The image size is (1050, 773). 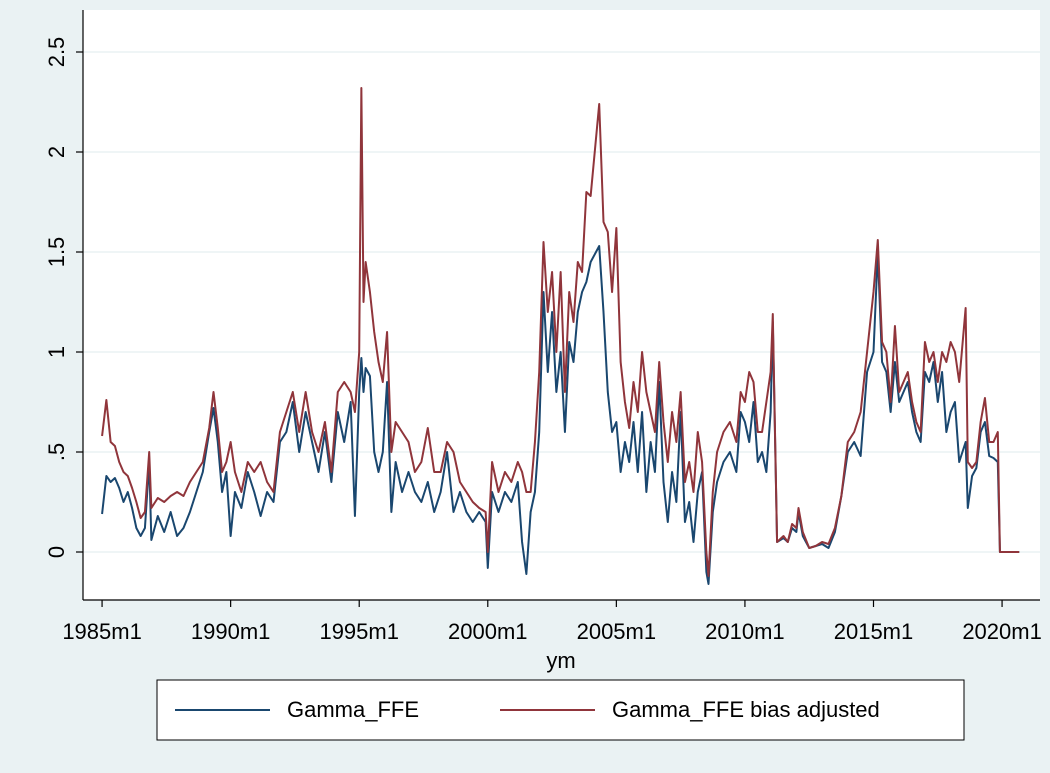 What do you see at coordinates (746, 709) in the screenshot?
I see `legend-label: Gamma_FFE bias adjusted` at bounding box center [746, 709].